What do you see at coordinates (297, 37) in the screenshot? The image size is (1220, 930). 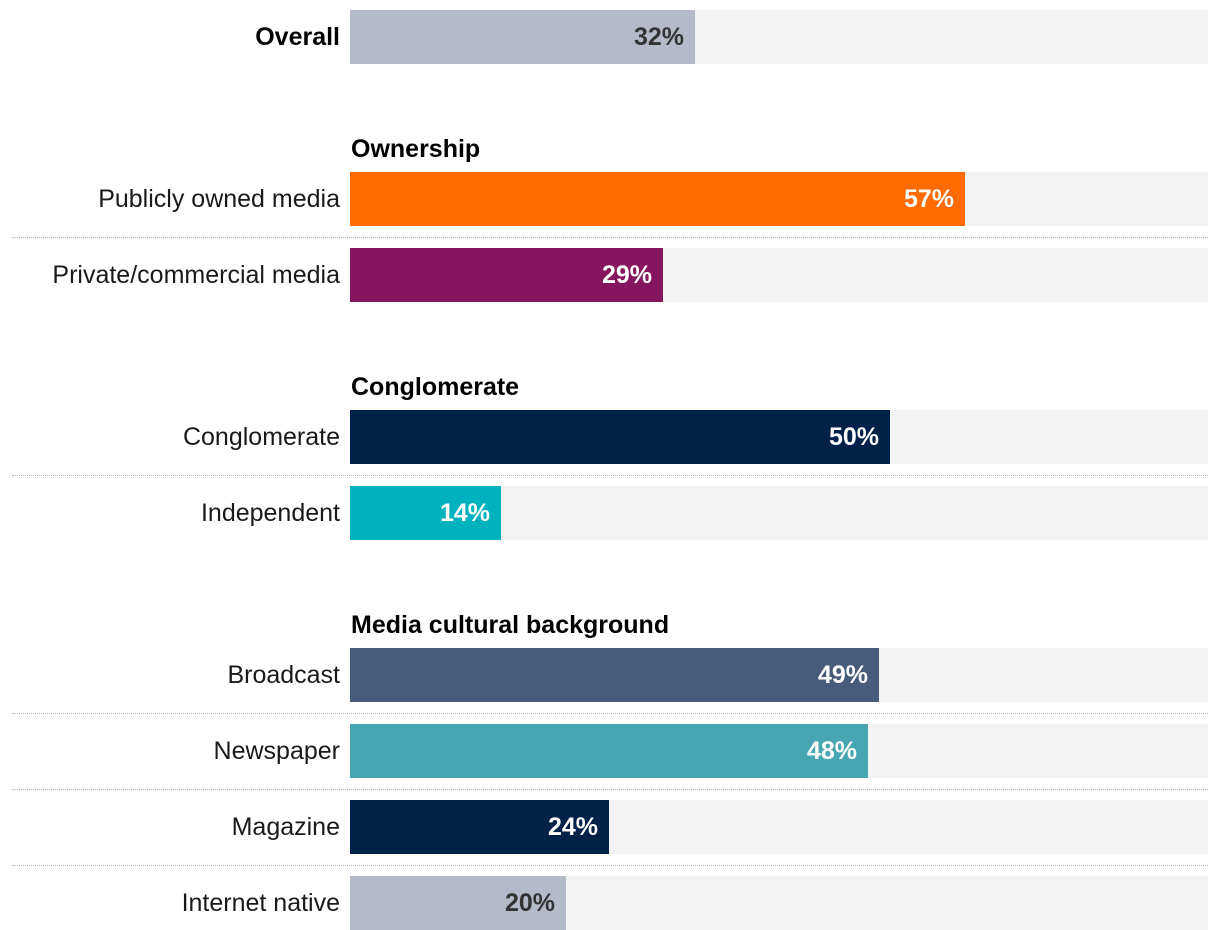 I see `row-label-overall: Overall` at bounding box center [297, 37].